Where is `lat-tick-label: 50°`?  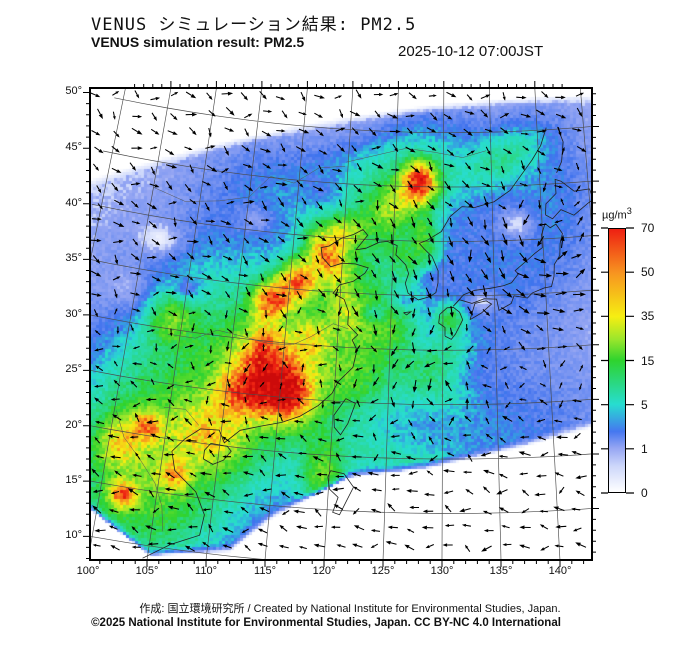 lat-tick-label: 50° is located at coordinates (73, 91).